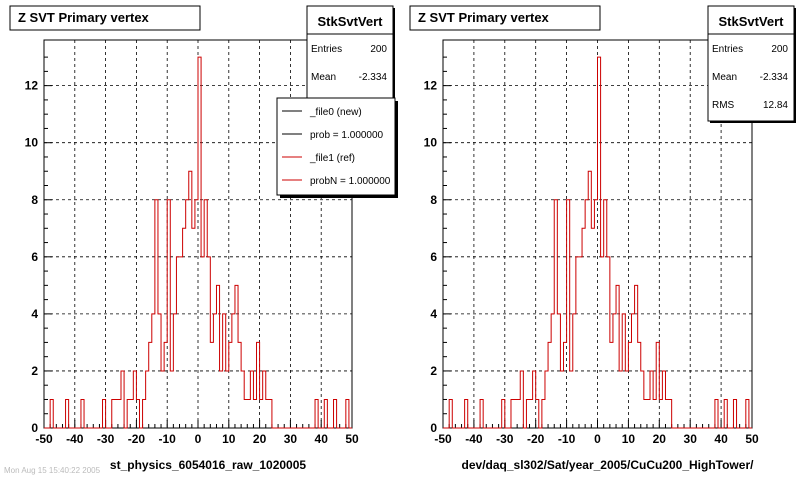 This screenshot has height=480, width=800. What do you see at coordinates (52, 470) in the screenshot?
I see `footer-timestamp: Mon Aug 15 15:40:22 2005` at bounding box center [52, 470].